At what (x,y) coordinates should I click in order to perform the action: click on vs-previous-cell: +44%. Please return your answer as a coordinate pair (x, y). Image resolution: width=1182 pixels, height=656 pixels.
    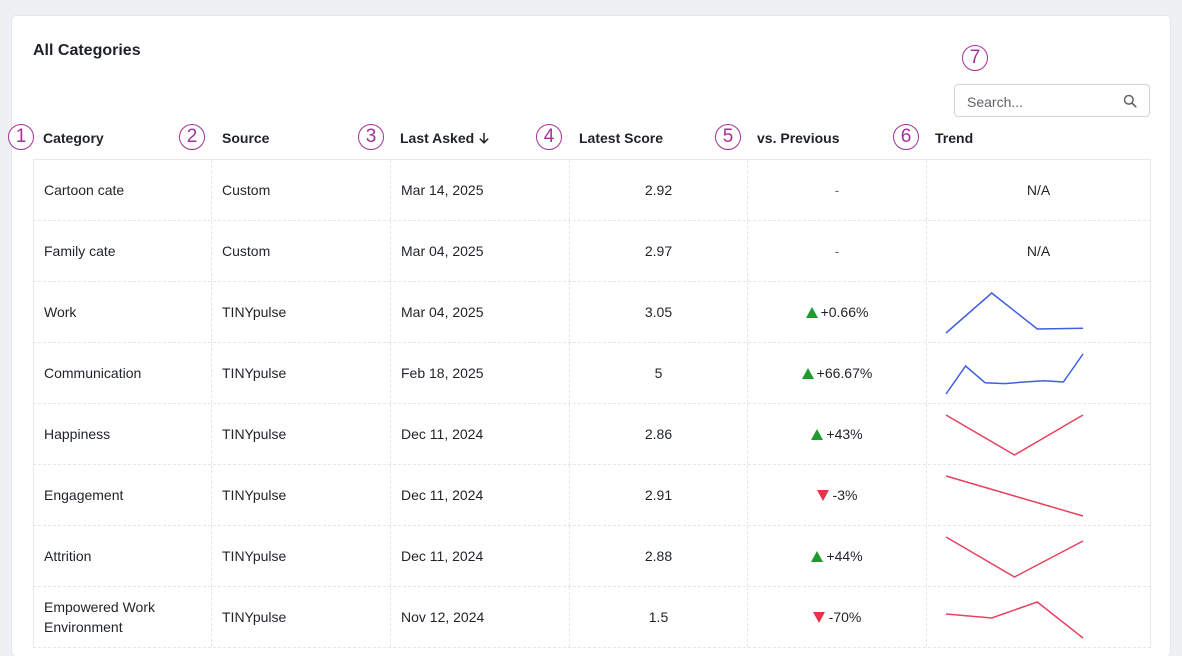
    Looking at the image, I should click on (836, 556).